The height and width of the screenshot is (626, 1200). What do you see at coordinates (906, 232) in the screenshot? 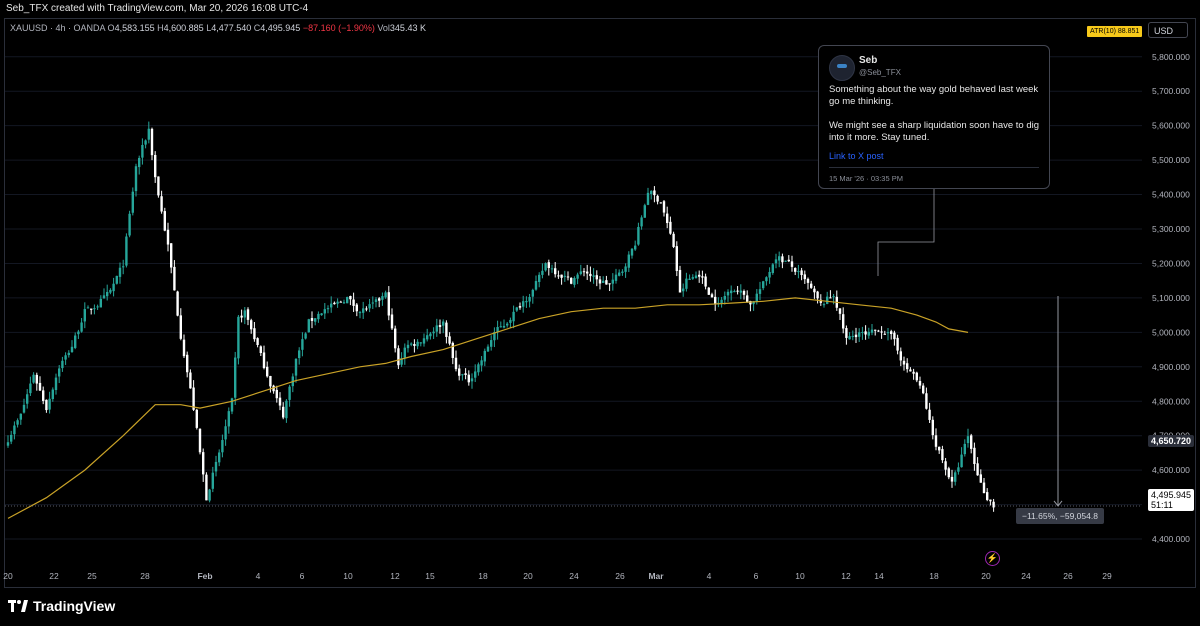
I see `callout-connector` at bounding box center [906, 232].